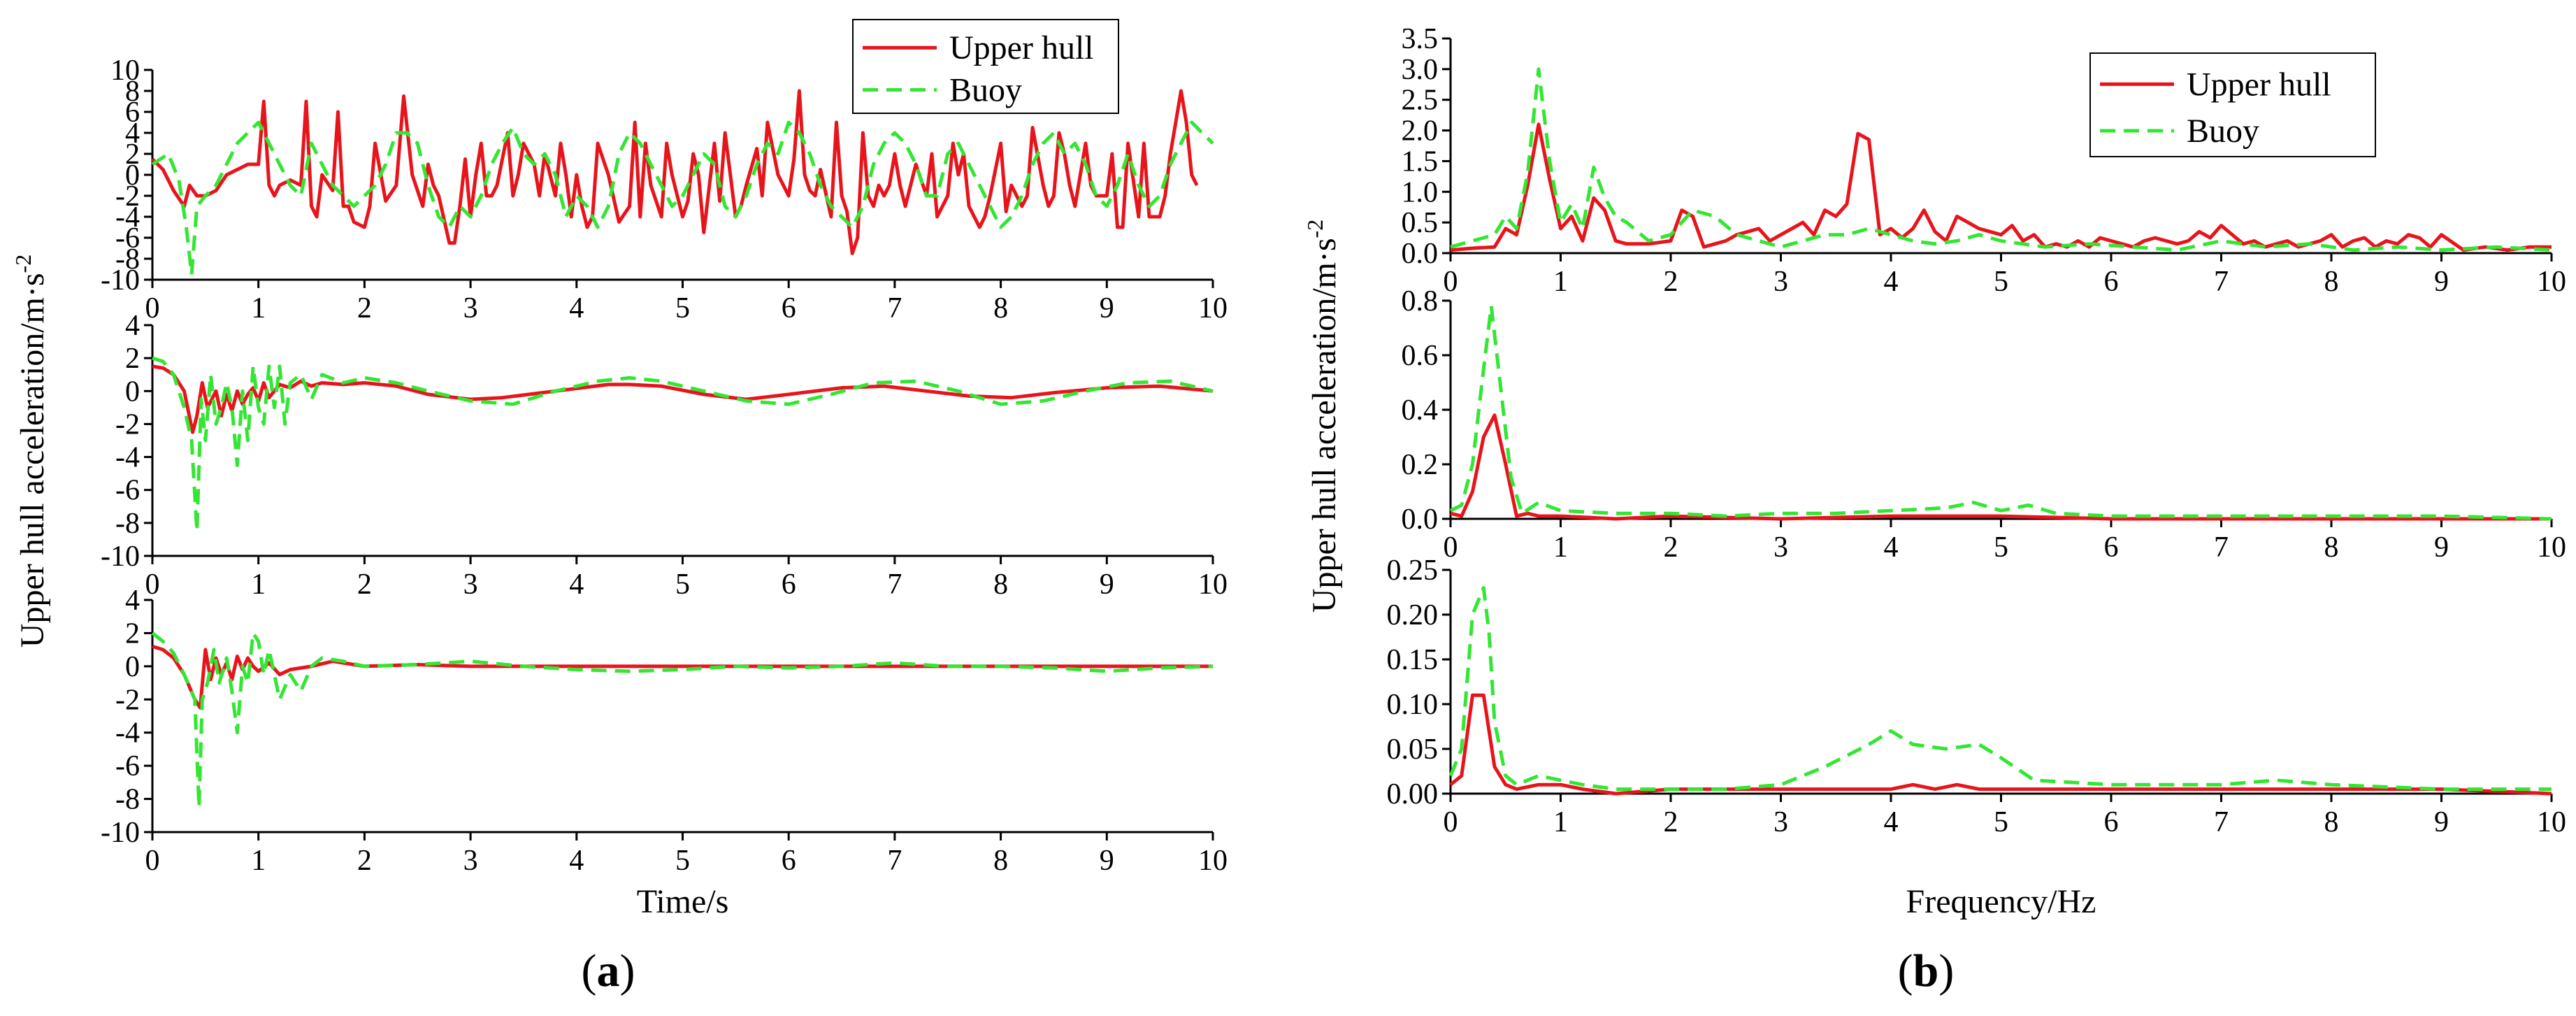 The width and height of the screenshot is (2576, 1016). What do you see at coordinates (1413, 570) in the screenshot?
I see `y-tick-label: 0.25` at bounding box center [1413, 570].